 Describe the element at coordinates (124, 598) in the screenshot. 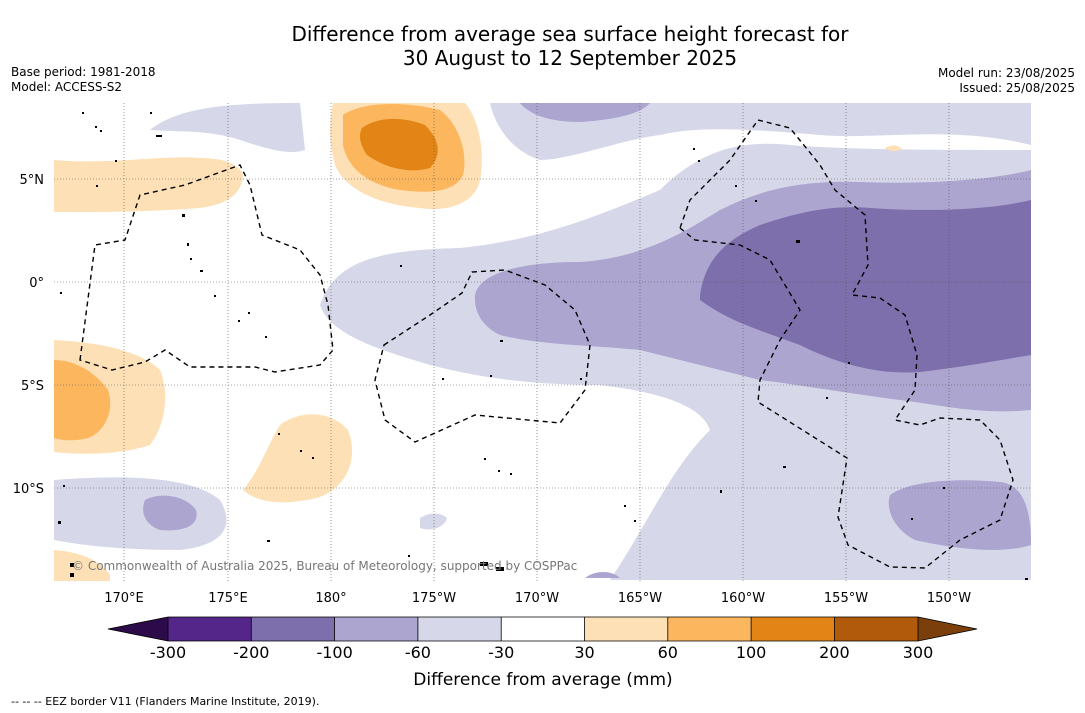

I see `lon-label: 170°E` at that location.